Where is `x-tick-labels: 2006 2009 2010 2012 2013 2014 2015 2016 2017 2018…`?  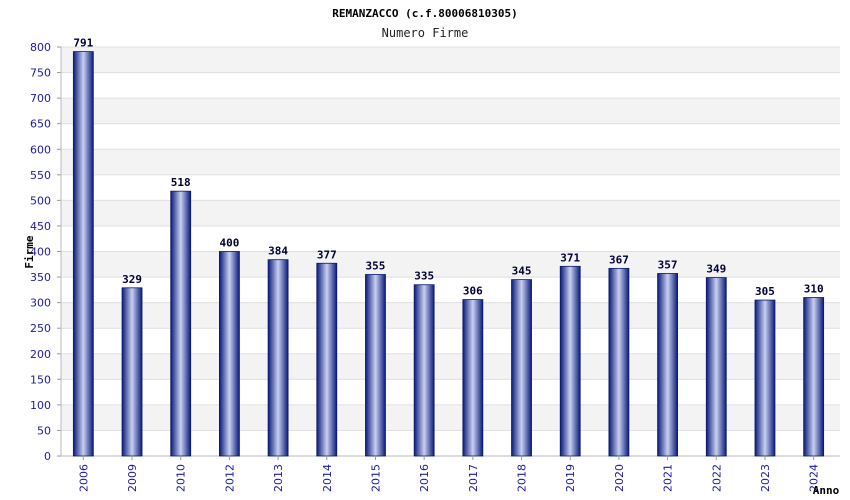
x-tick-labels: 2006 2009 2010 2012 2013 2014 2015 2016 2017 2018… is located at coordinates (449, 474).